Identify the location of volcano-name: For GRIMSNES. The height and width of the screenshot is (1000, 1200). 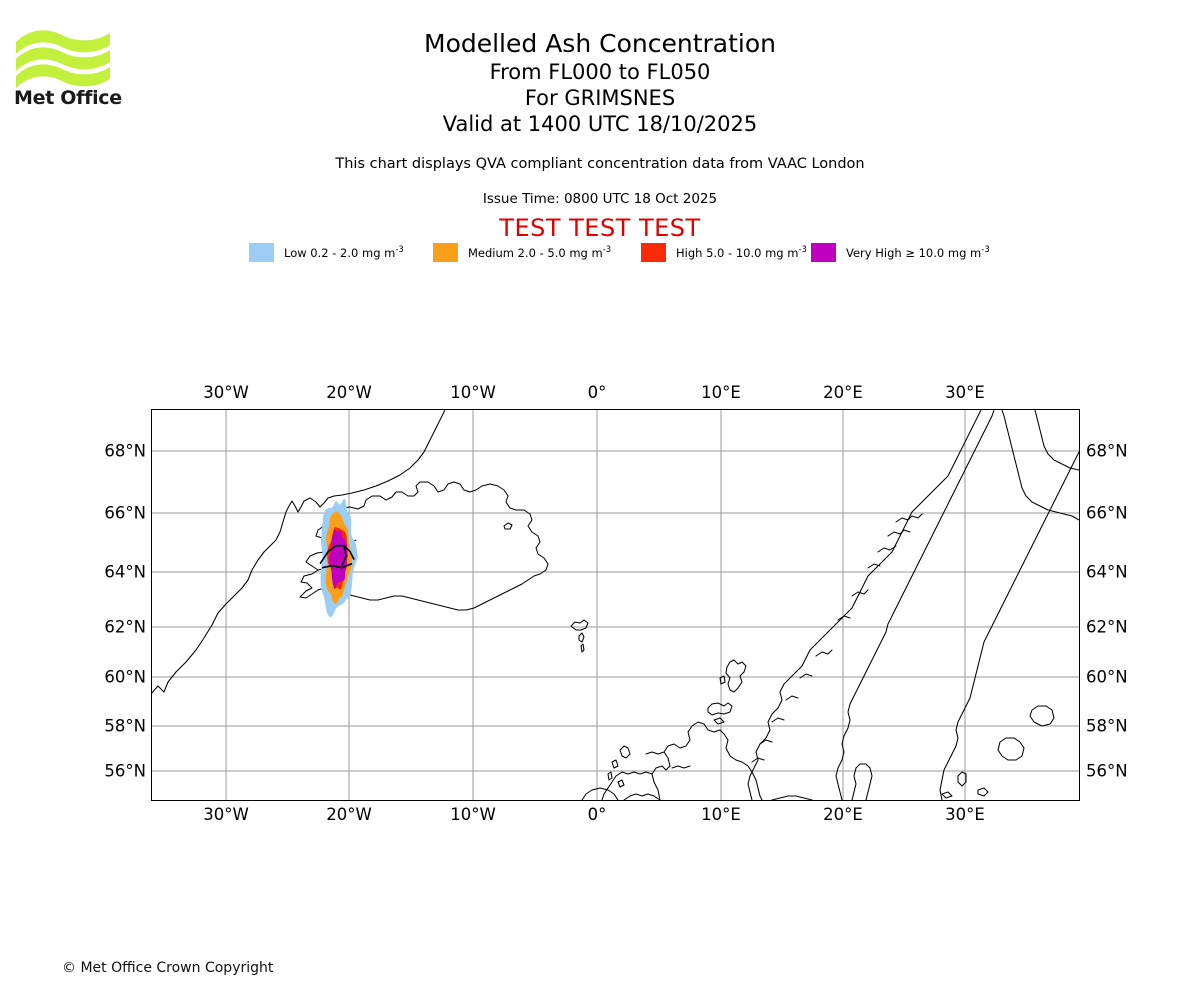
(600, 98).